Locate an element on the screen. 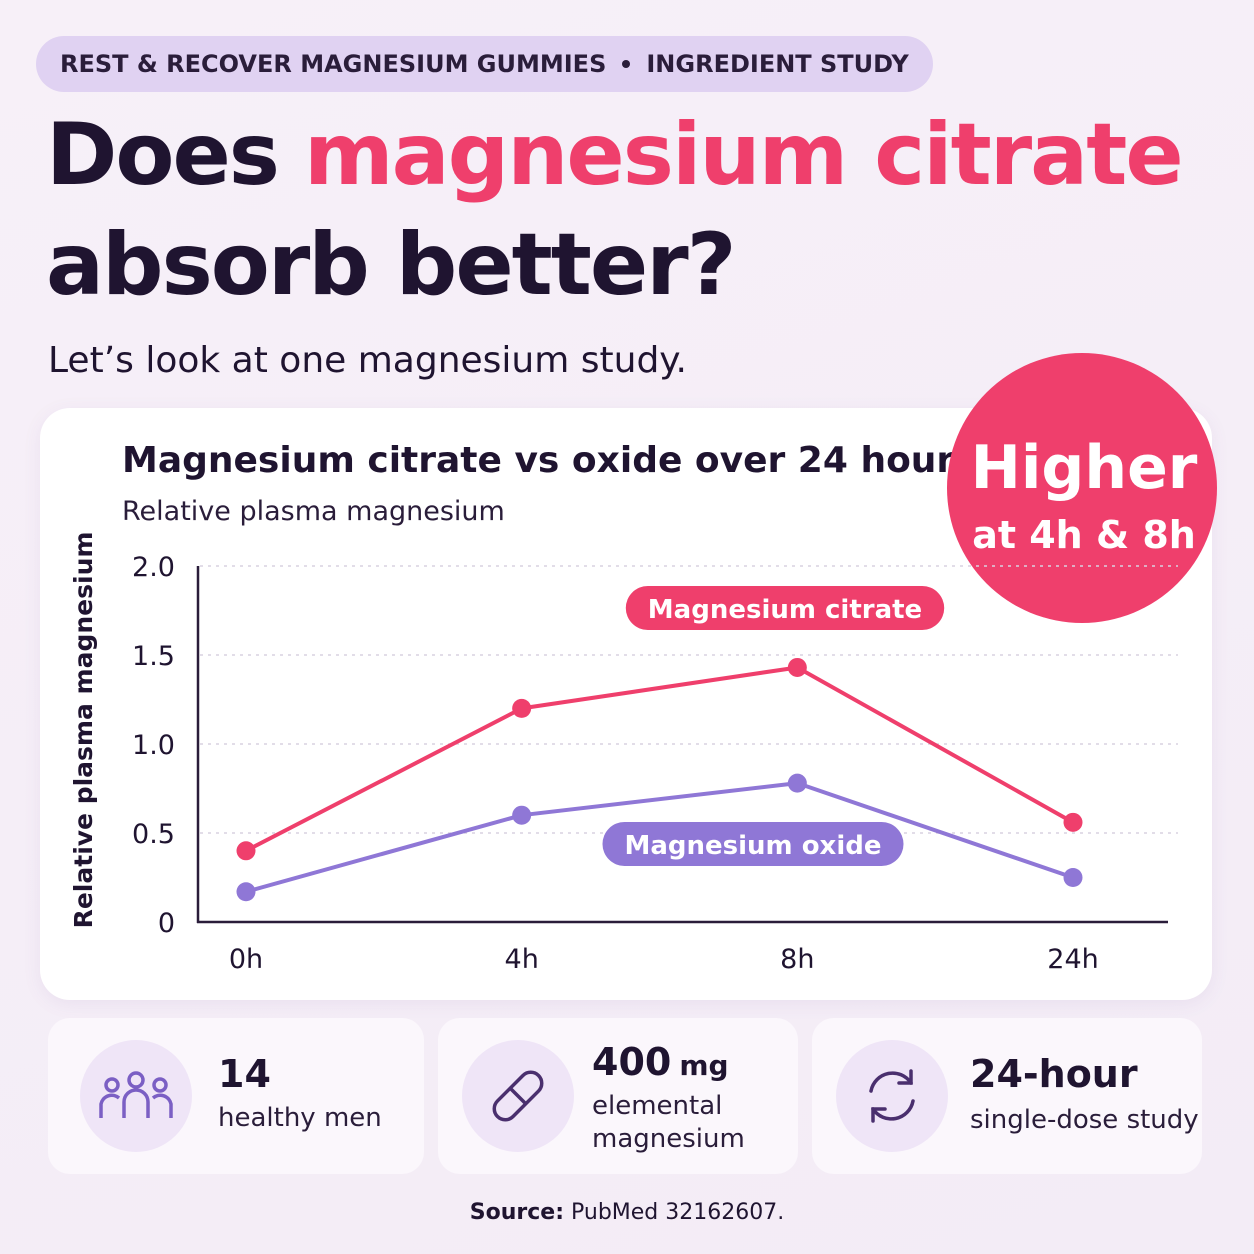  x-tick-label: 24h is located at coordinates (1072, 959).